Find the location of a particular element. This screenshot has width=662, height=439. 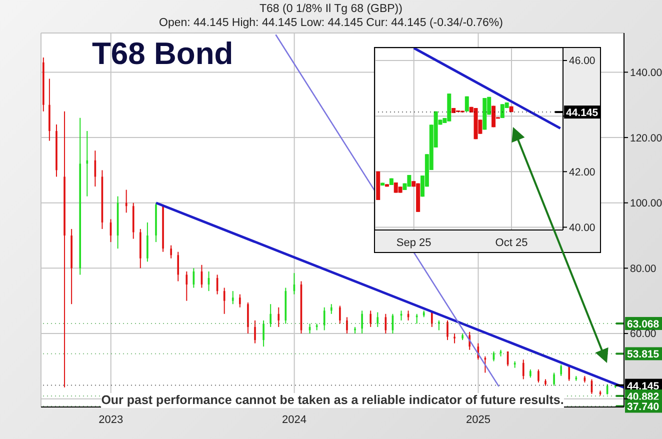

x-tick-label: 2024 is located at coordinates (294, 420).